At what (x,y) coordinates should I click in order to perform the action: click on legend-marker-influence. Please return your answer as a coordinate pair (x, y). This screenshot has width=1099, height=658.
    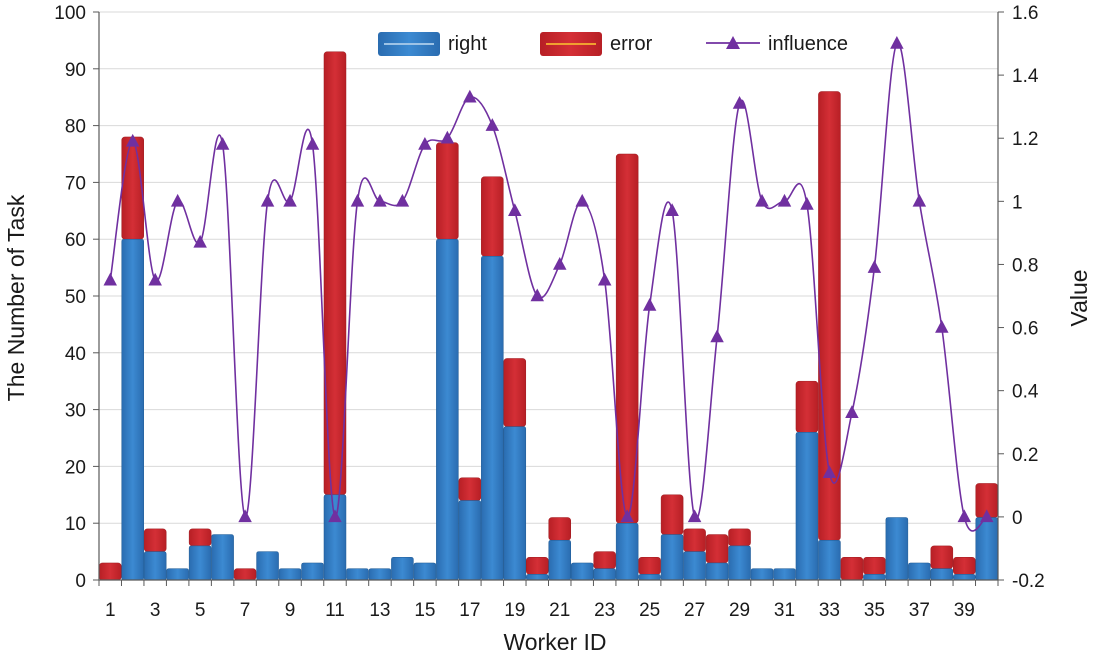
    Looking at the image, I should click on (733, 42).